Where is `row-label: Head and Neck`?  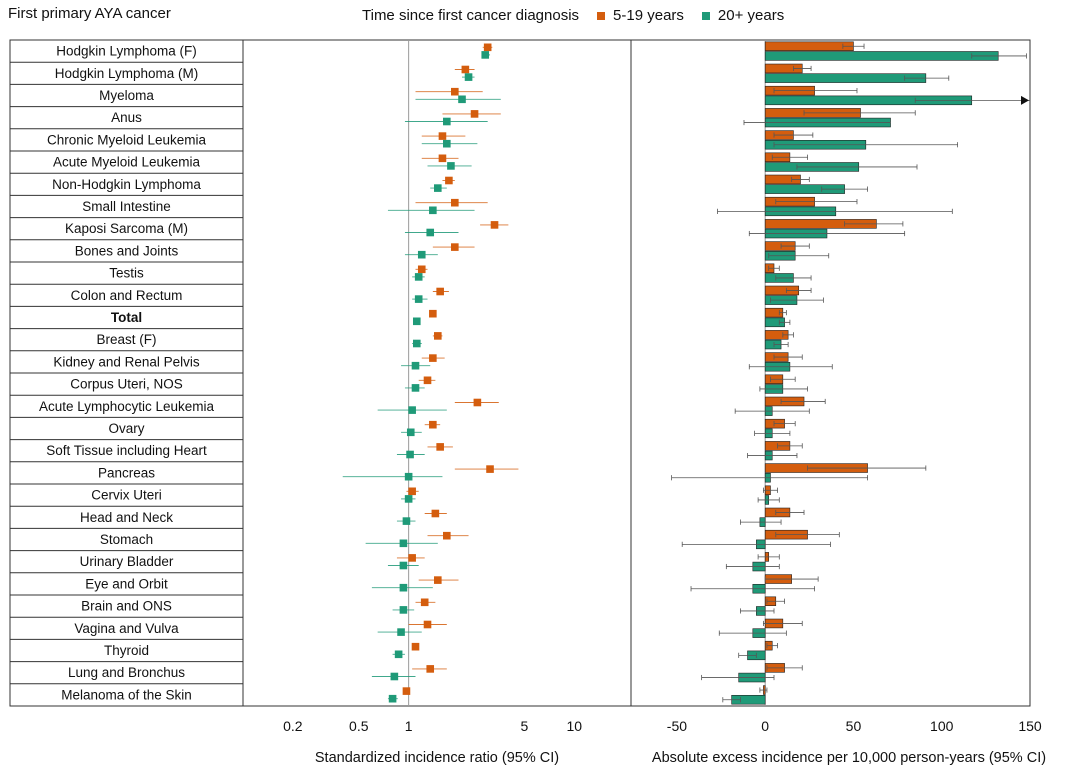 row-label: Head and Neck is located at coordinates (126, 517).